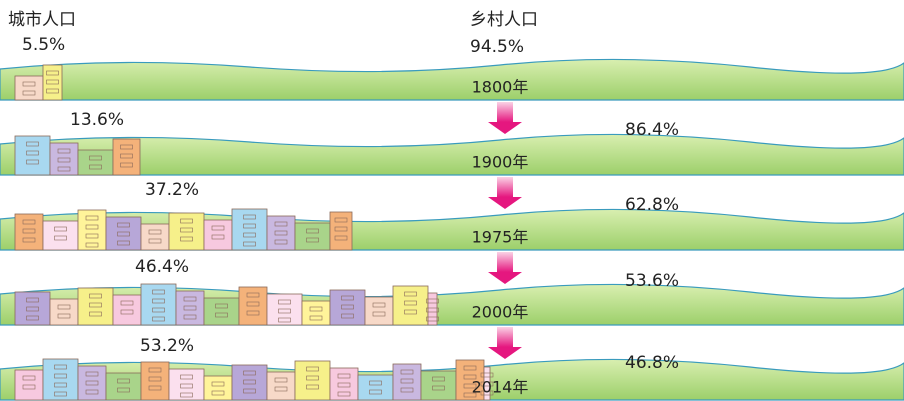 The width and height of the screenshot is (904, 401). I want to click on urban-share: 53.2%, so click(167, 346).